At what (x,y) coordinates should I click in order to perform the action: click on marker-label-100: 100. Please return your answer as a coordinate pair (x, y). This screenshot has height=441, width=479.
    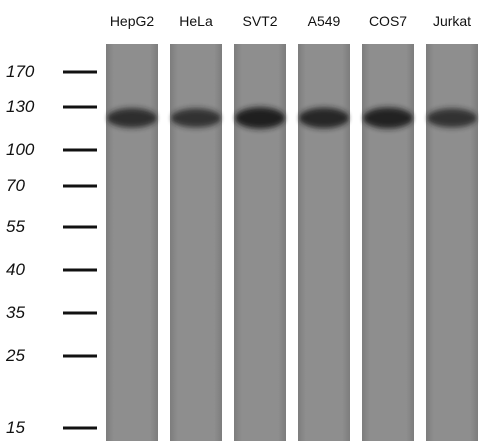
    Looking at the image, I should click on (20, 149).